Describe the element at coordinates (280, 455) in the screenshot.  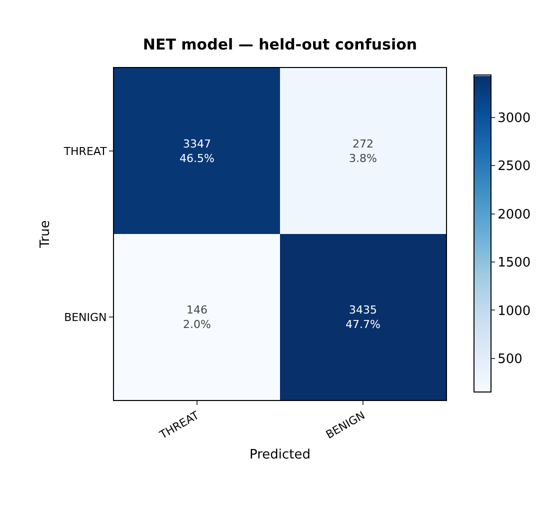
I see `x-axis-title: Predicted` at that location.